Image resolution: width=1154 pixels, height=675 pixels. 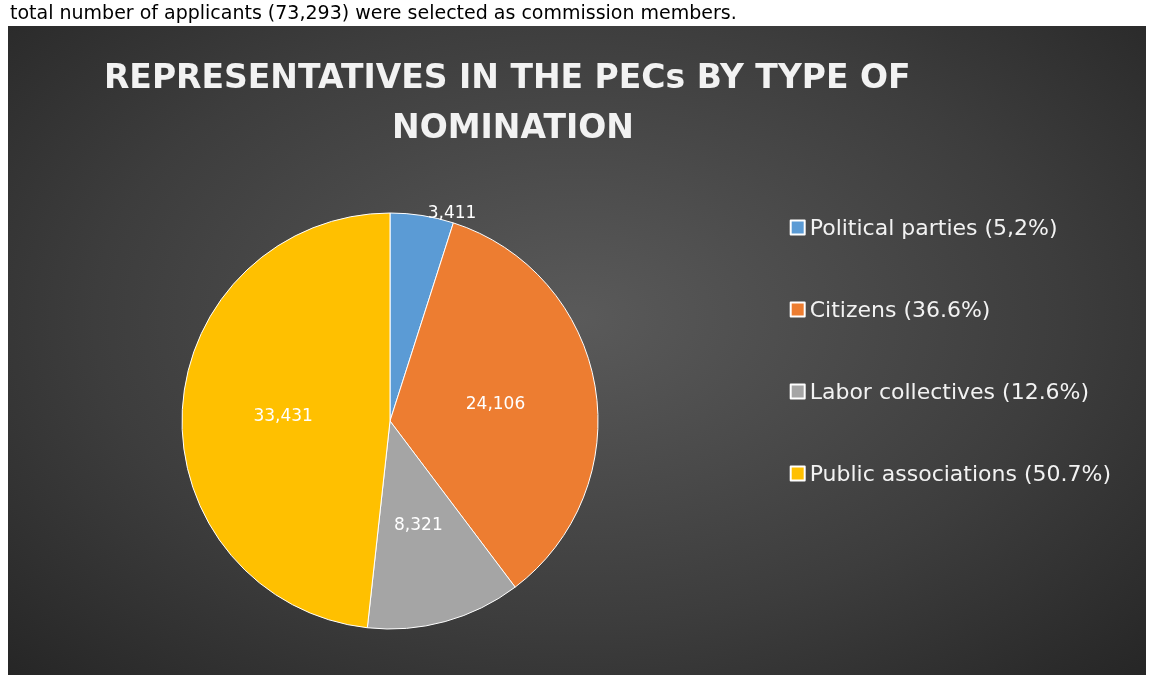 What do you see at coordinates (949, 391) in the screenshot?
I see `legend-label: Labor collectives (12.6%)` at bounding box center [949, 391].